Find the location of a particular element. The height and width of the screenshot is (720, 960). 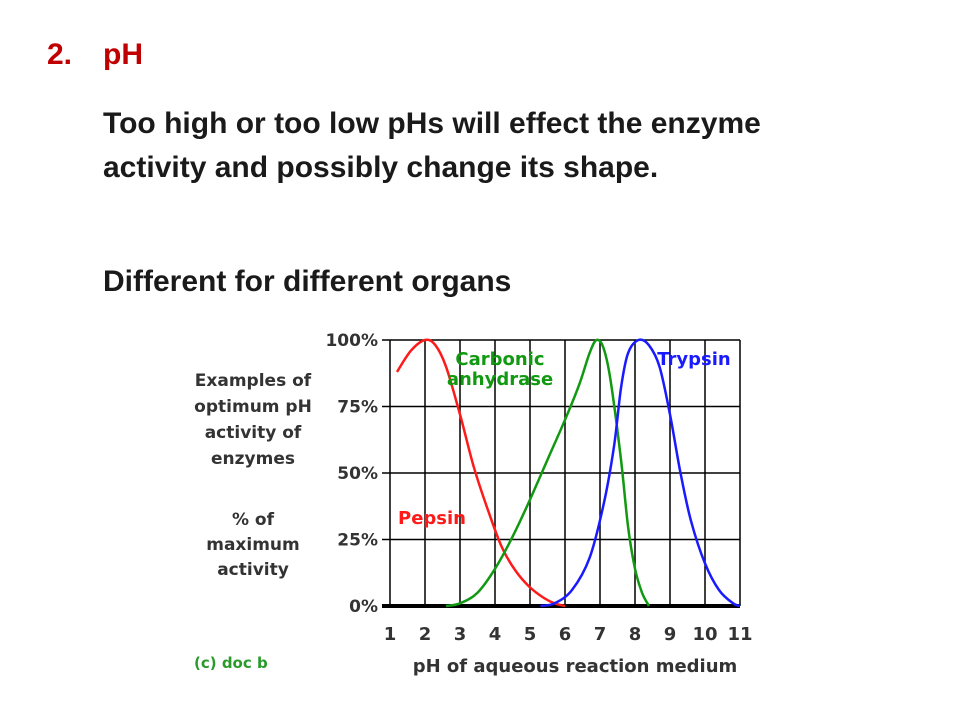

y-tick-label: 0% is located at coordinates (363, 607).